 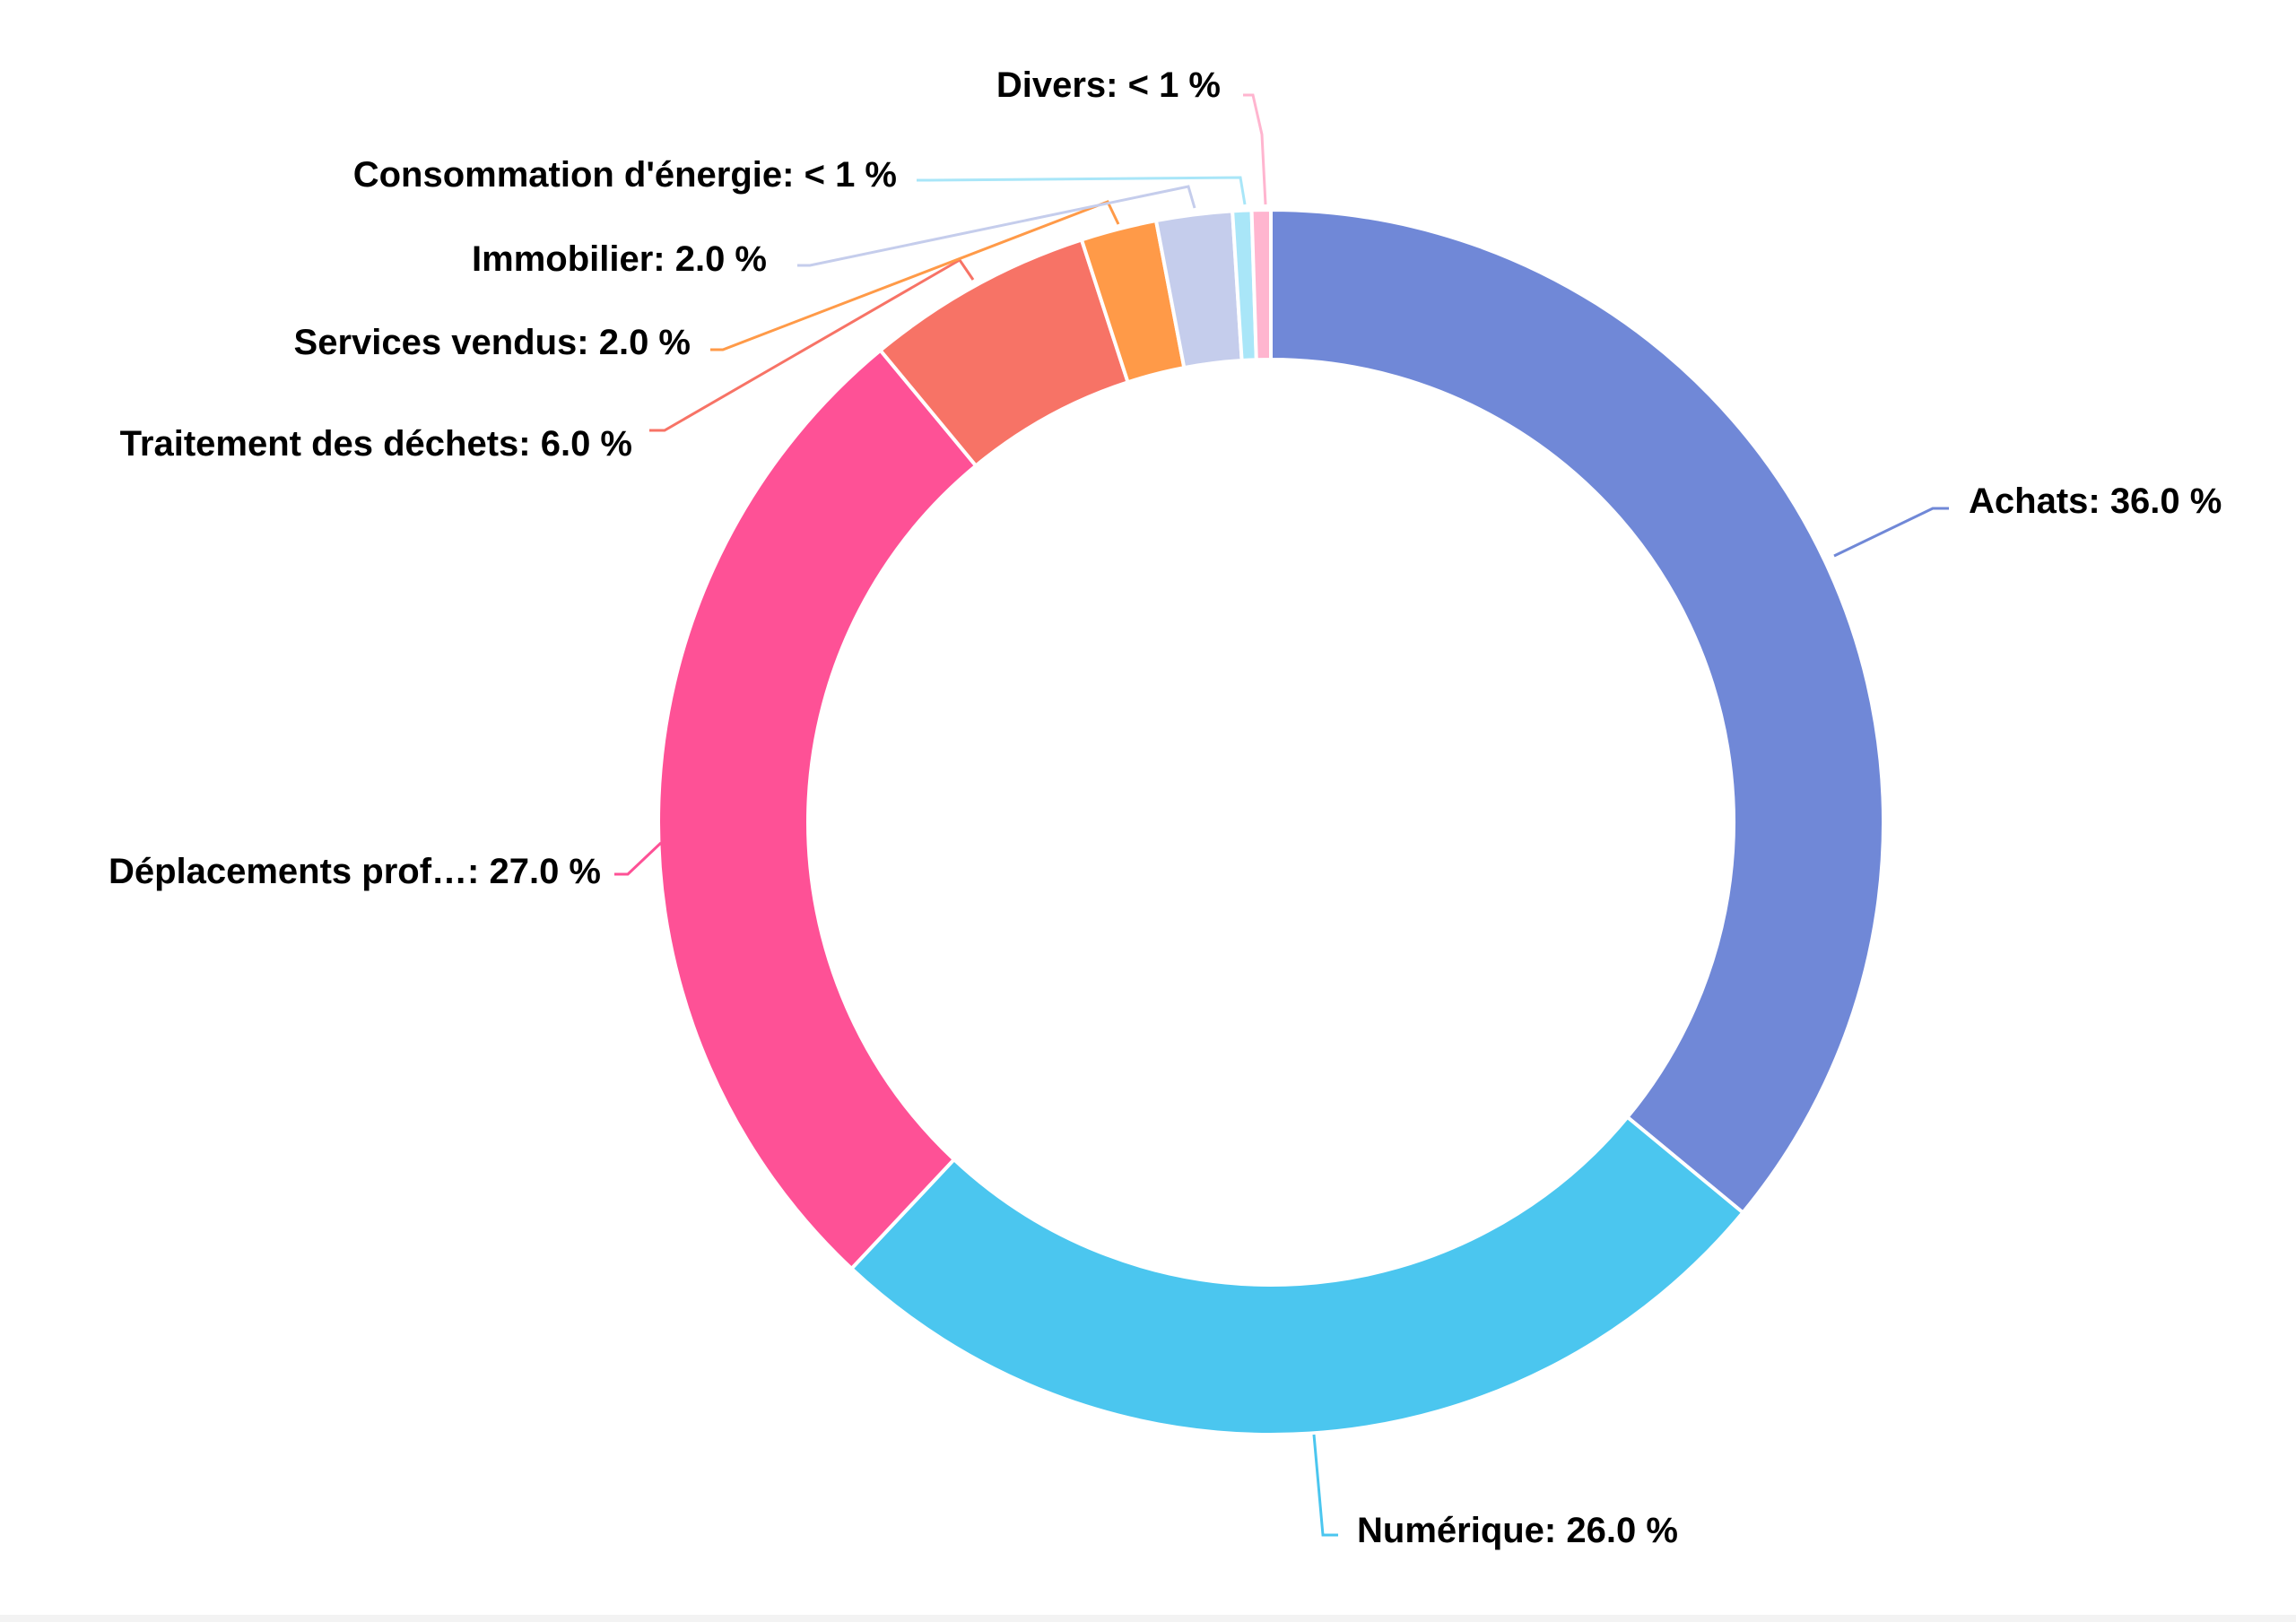 What do you see at coordinates (376, 444) in the screenshot?
I see `slice-label-3: Traitement des déchets: 6.0 %` at bounding box center [376, 444].